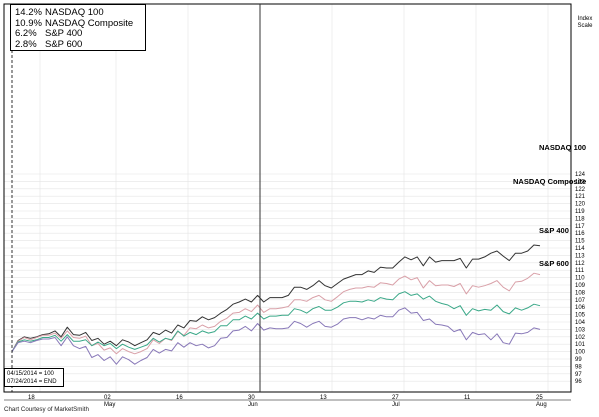  What do you see at coordinates (578, 382) in the screenshot?
I see `y-tick-label: 96` at bounding box center [578, 382].